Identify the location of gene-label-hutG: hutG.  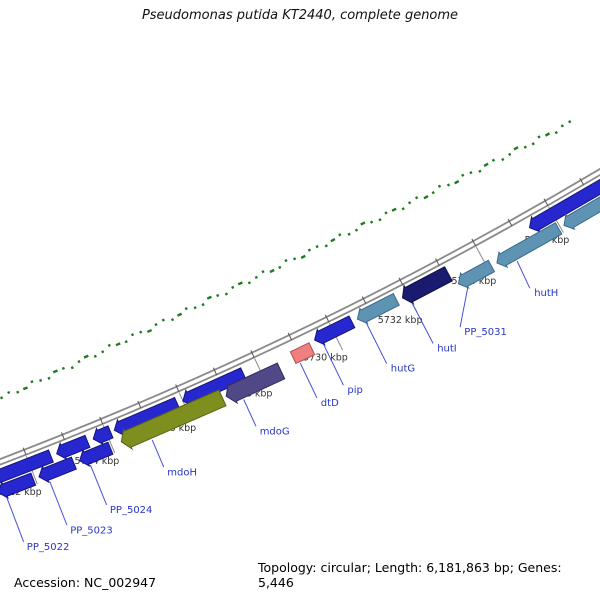
(403, 369).